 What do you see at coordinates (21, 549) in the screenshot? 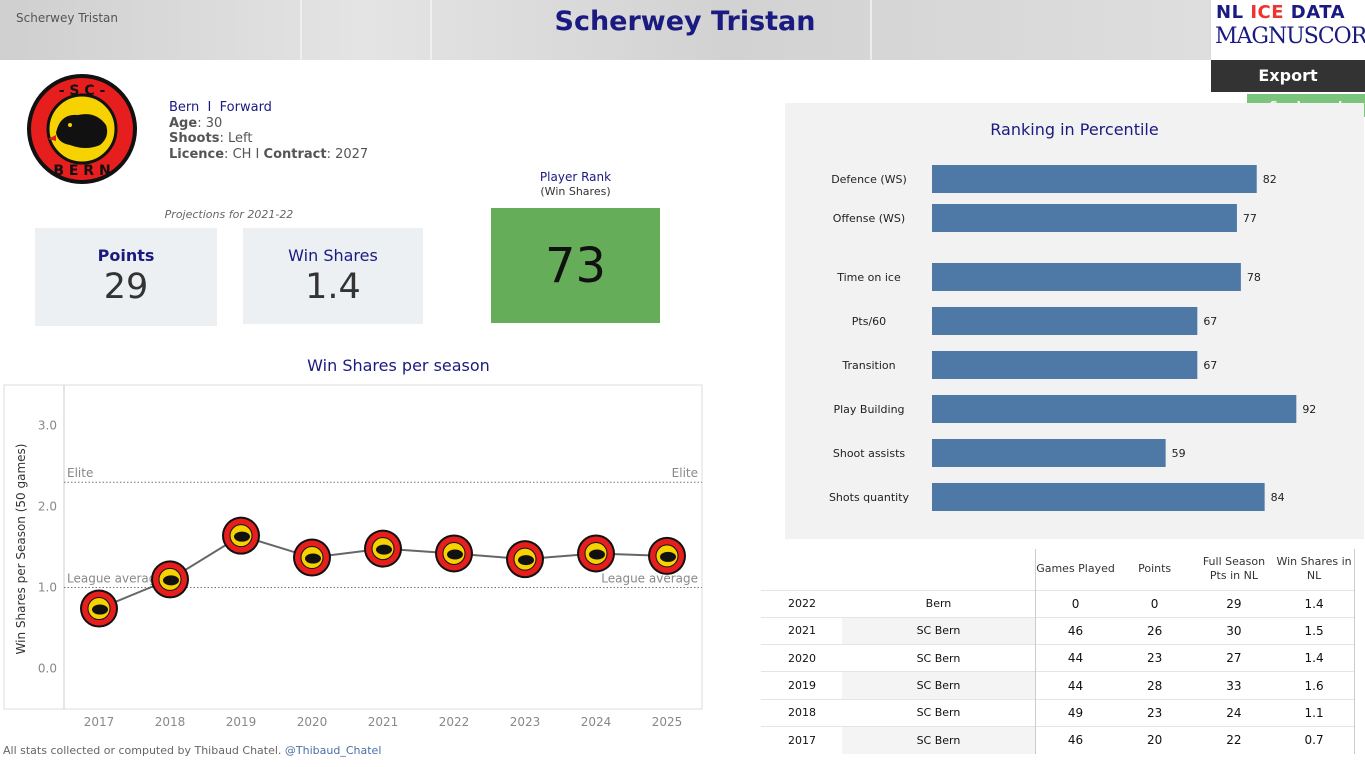
I see `y-axis-label: Win Shares per Season (50 games)` at bounding box center [21, 549].